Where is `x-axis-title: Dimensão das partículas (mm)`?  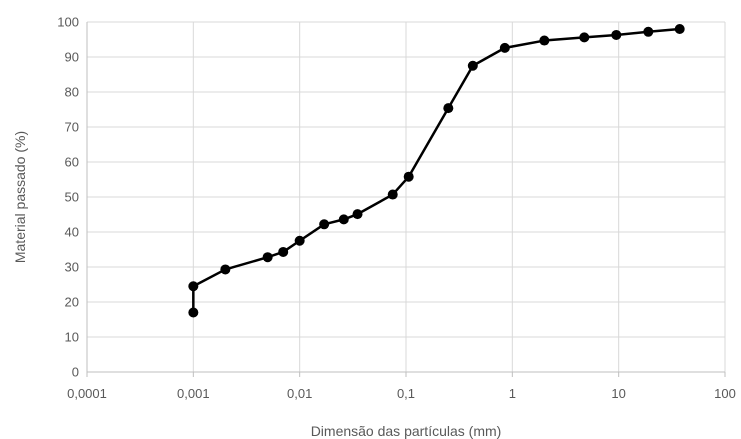
x-axis-title: Dimensão das partículas (mm) is located at coordinates (406, 431).